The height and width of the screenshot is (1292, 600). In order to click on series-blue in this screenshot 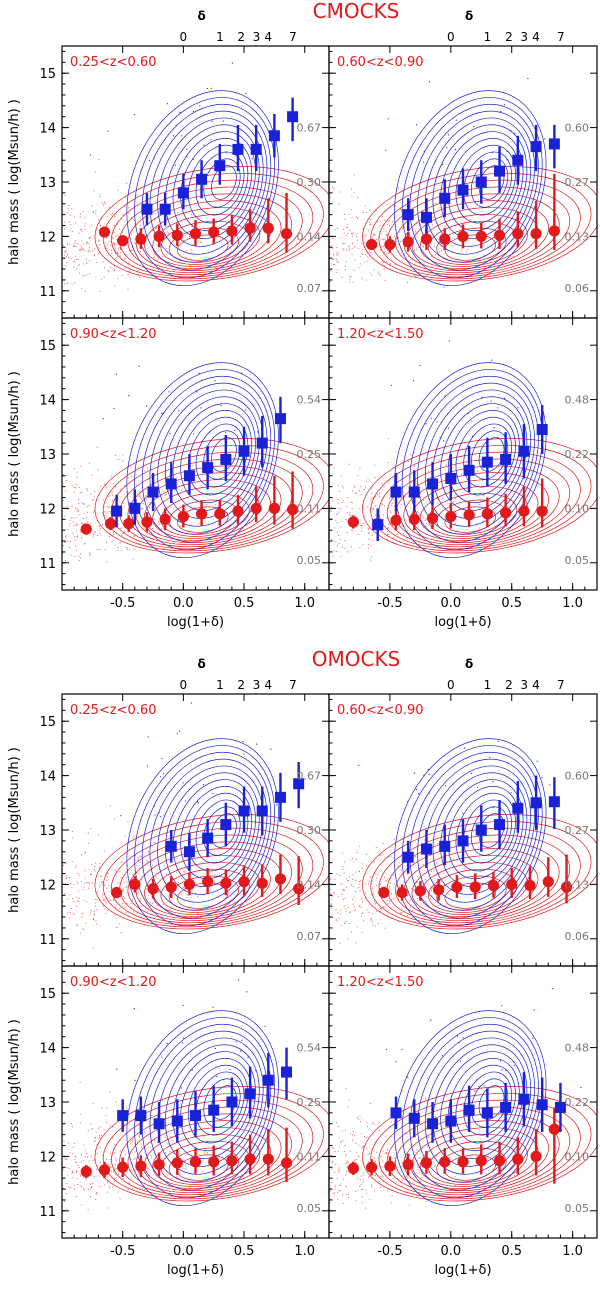, I will do `click(478, 1107)`.